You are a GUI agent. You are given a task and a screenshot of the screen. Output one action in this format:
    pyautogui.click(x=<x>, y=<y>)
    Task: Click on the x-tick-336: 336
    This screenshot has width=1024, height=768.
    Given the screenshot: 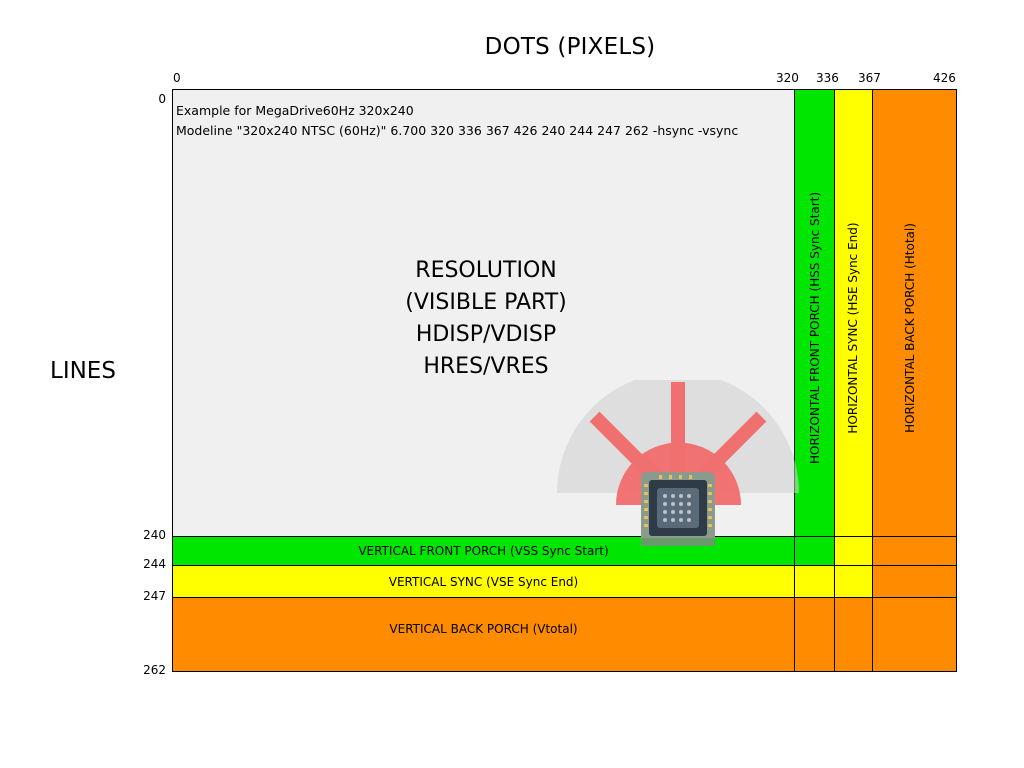 What is the action you would take?
    pyautogui.click(x=827, y=78)
    